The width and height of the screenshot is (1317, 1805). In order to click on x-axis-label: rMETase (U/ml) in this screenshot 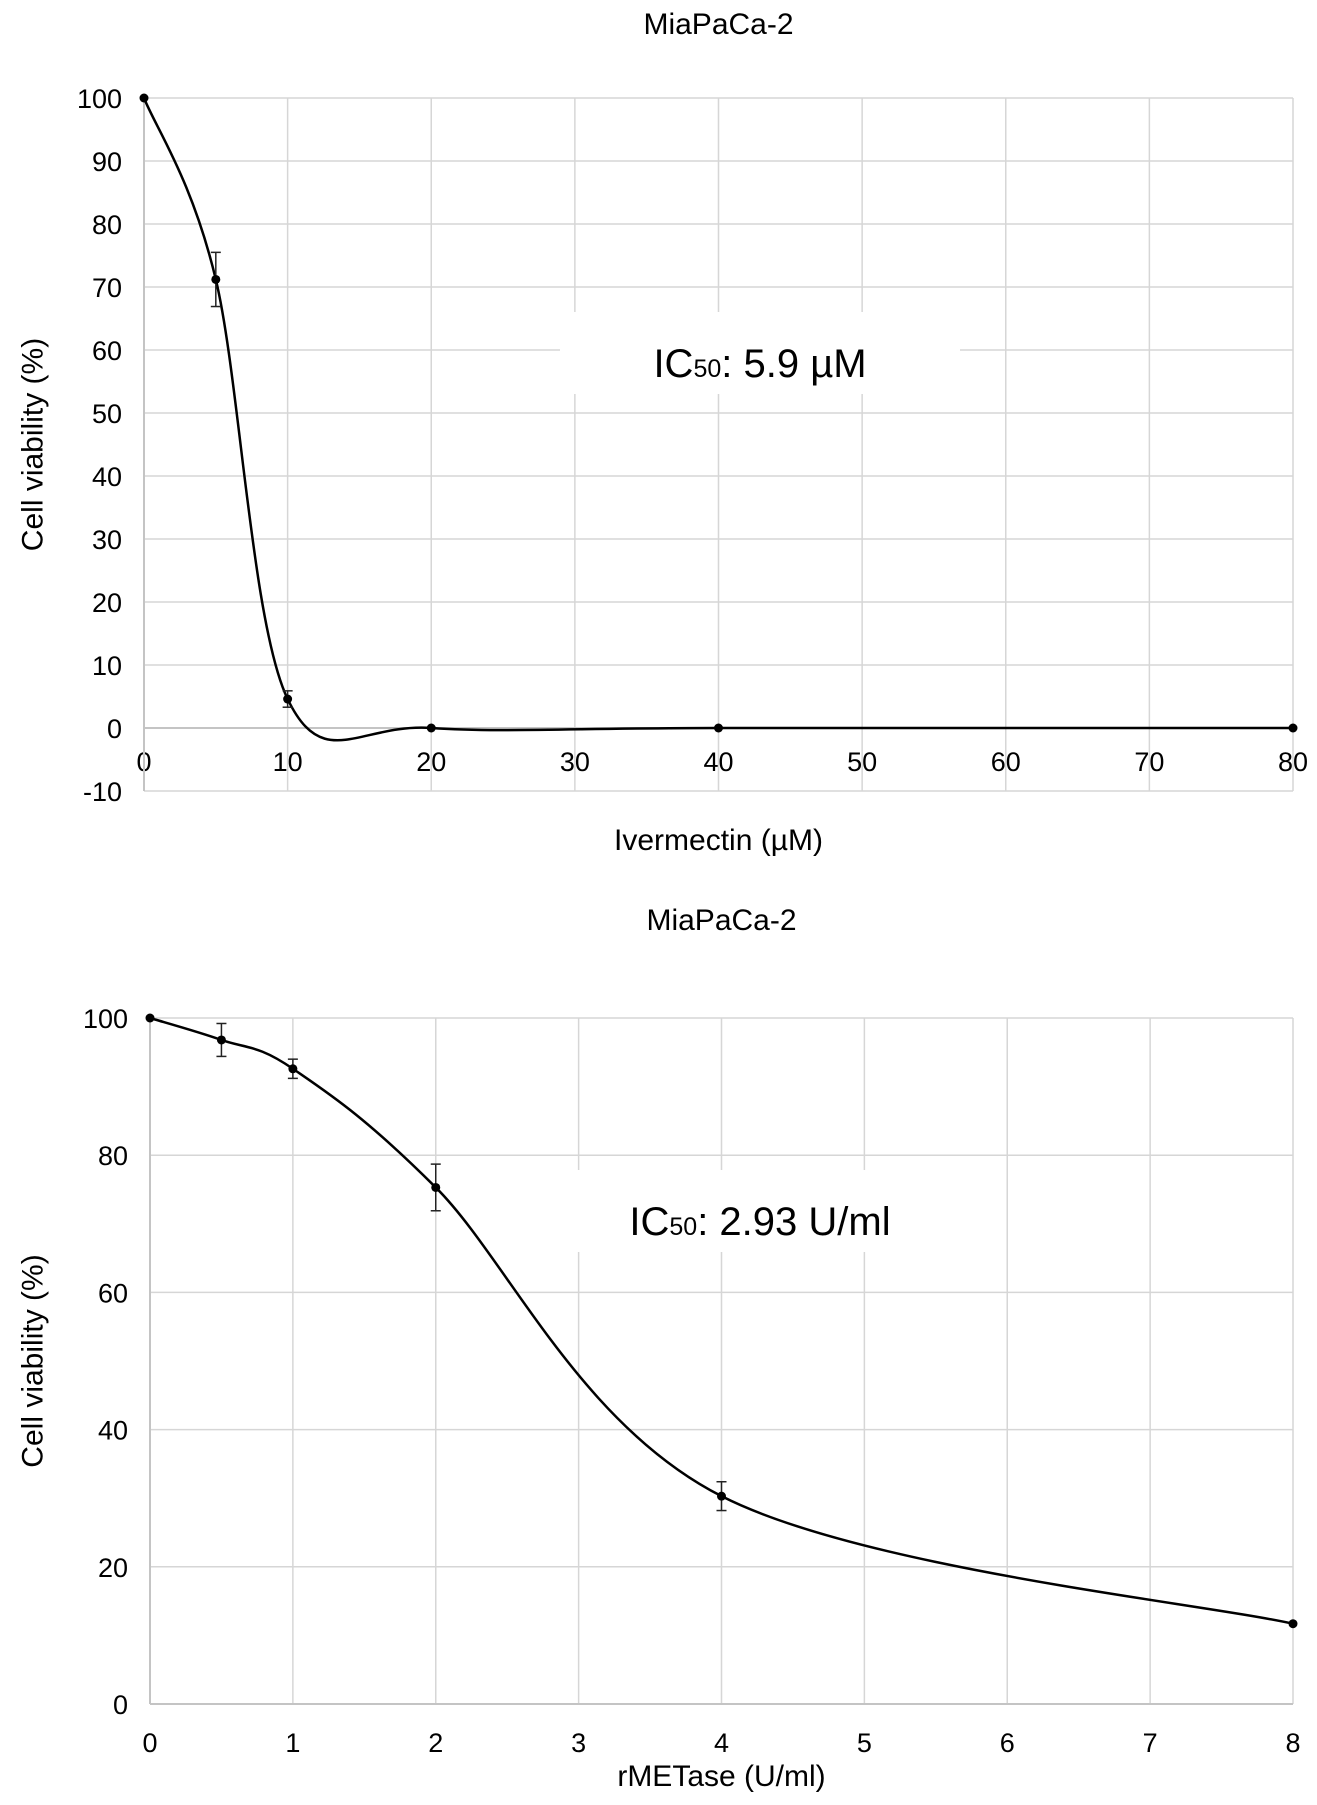, I will do `click(721, 1776)`.